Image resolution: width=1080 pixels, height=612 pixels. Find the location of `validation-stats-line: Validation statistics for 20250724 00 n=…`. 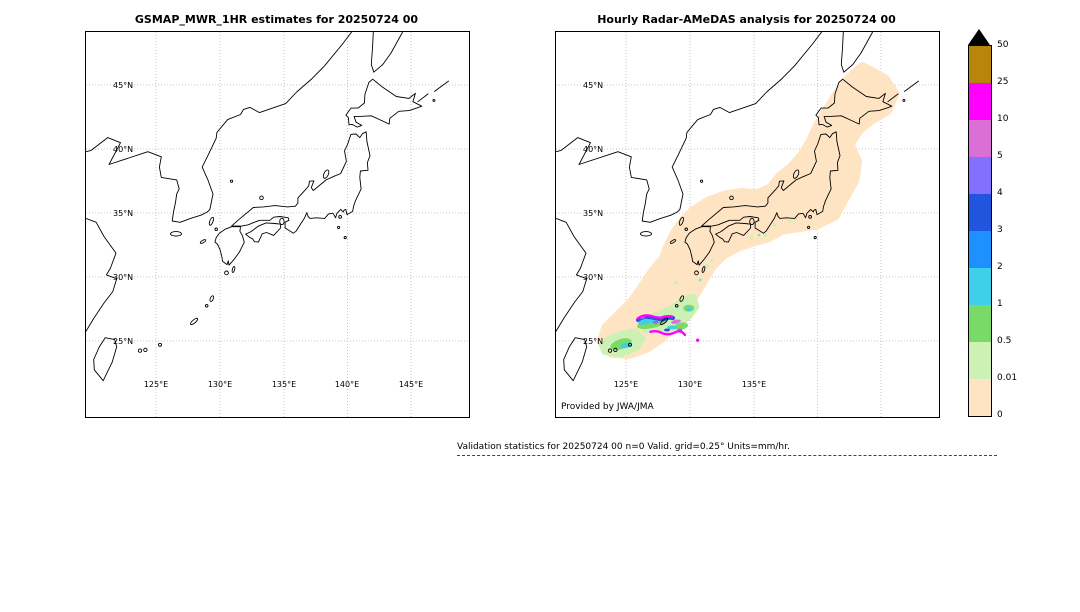

validation-stats-line: Validation statistics for 20250724 00 n=… is located at coordinates (727, 449).